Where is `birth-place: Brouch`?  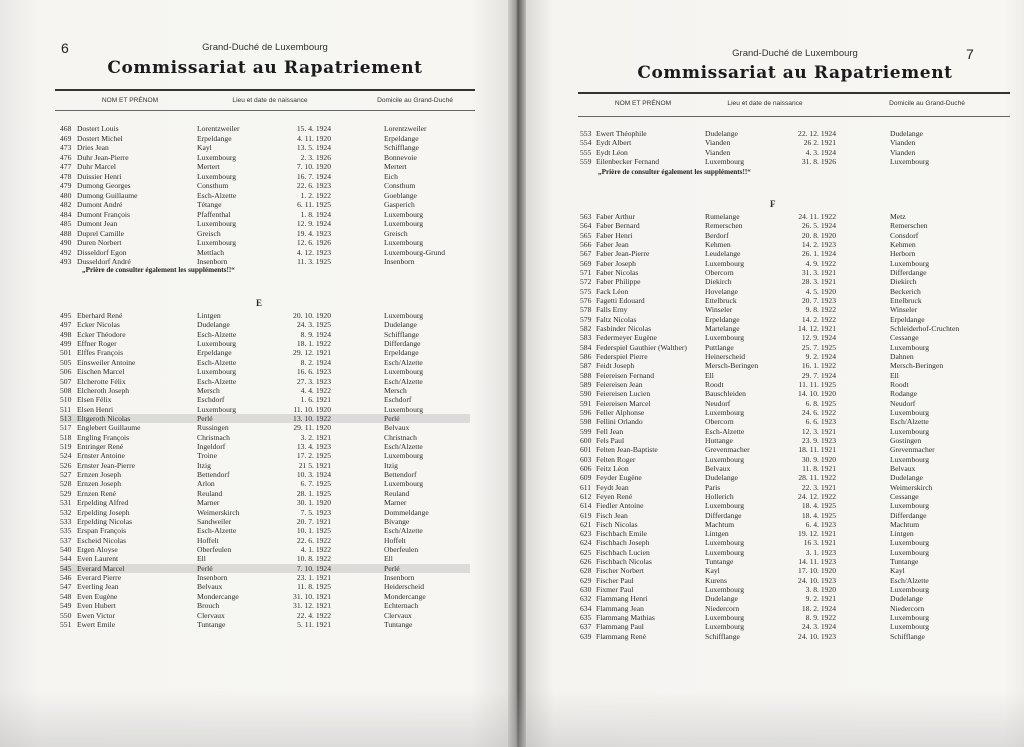
birth-place: Brouch is located at coordinates (208, 606).